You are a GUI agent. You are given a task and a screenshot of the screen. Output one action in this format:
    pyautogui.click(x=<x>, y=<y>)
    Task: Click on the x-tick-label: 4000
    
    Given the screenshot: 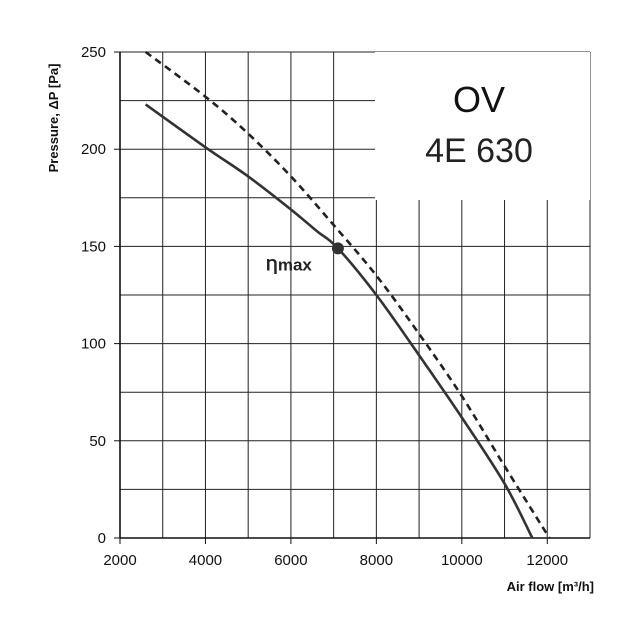 What is the action you would take?
    pyautogui.click(x=205, y=560)
    